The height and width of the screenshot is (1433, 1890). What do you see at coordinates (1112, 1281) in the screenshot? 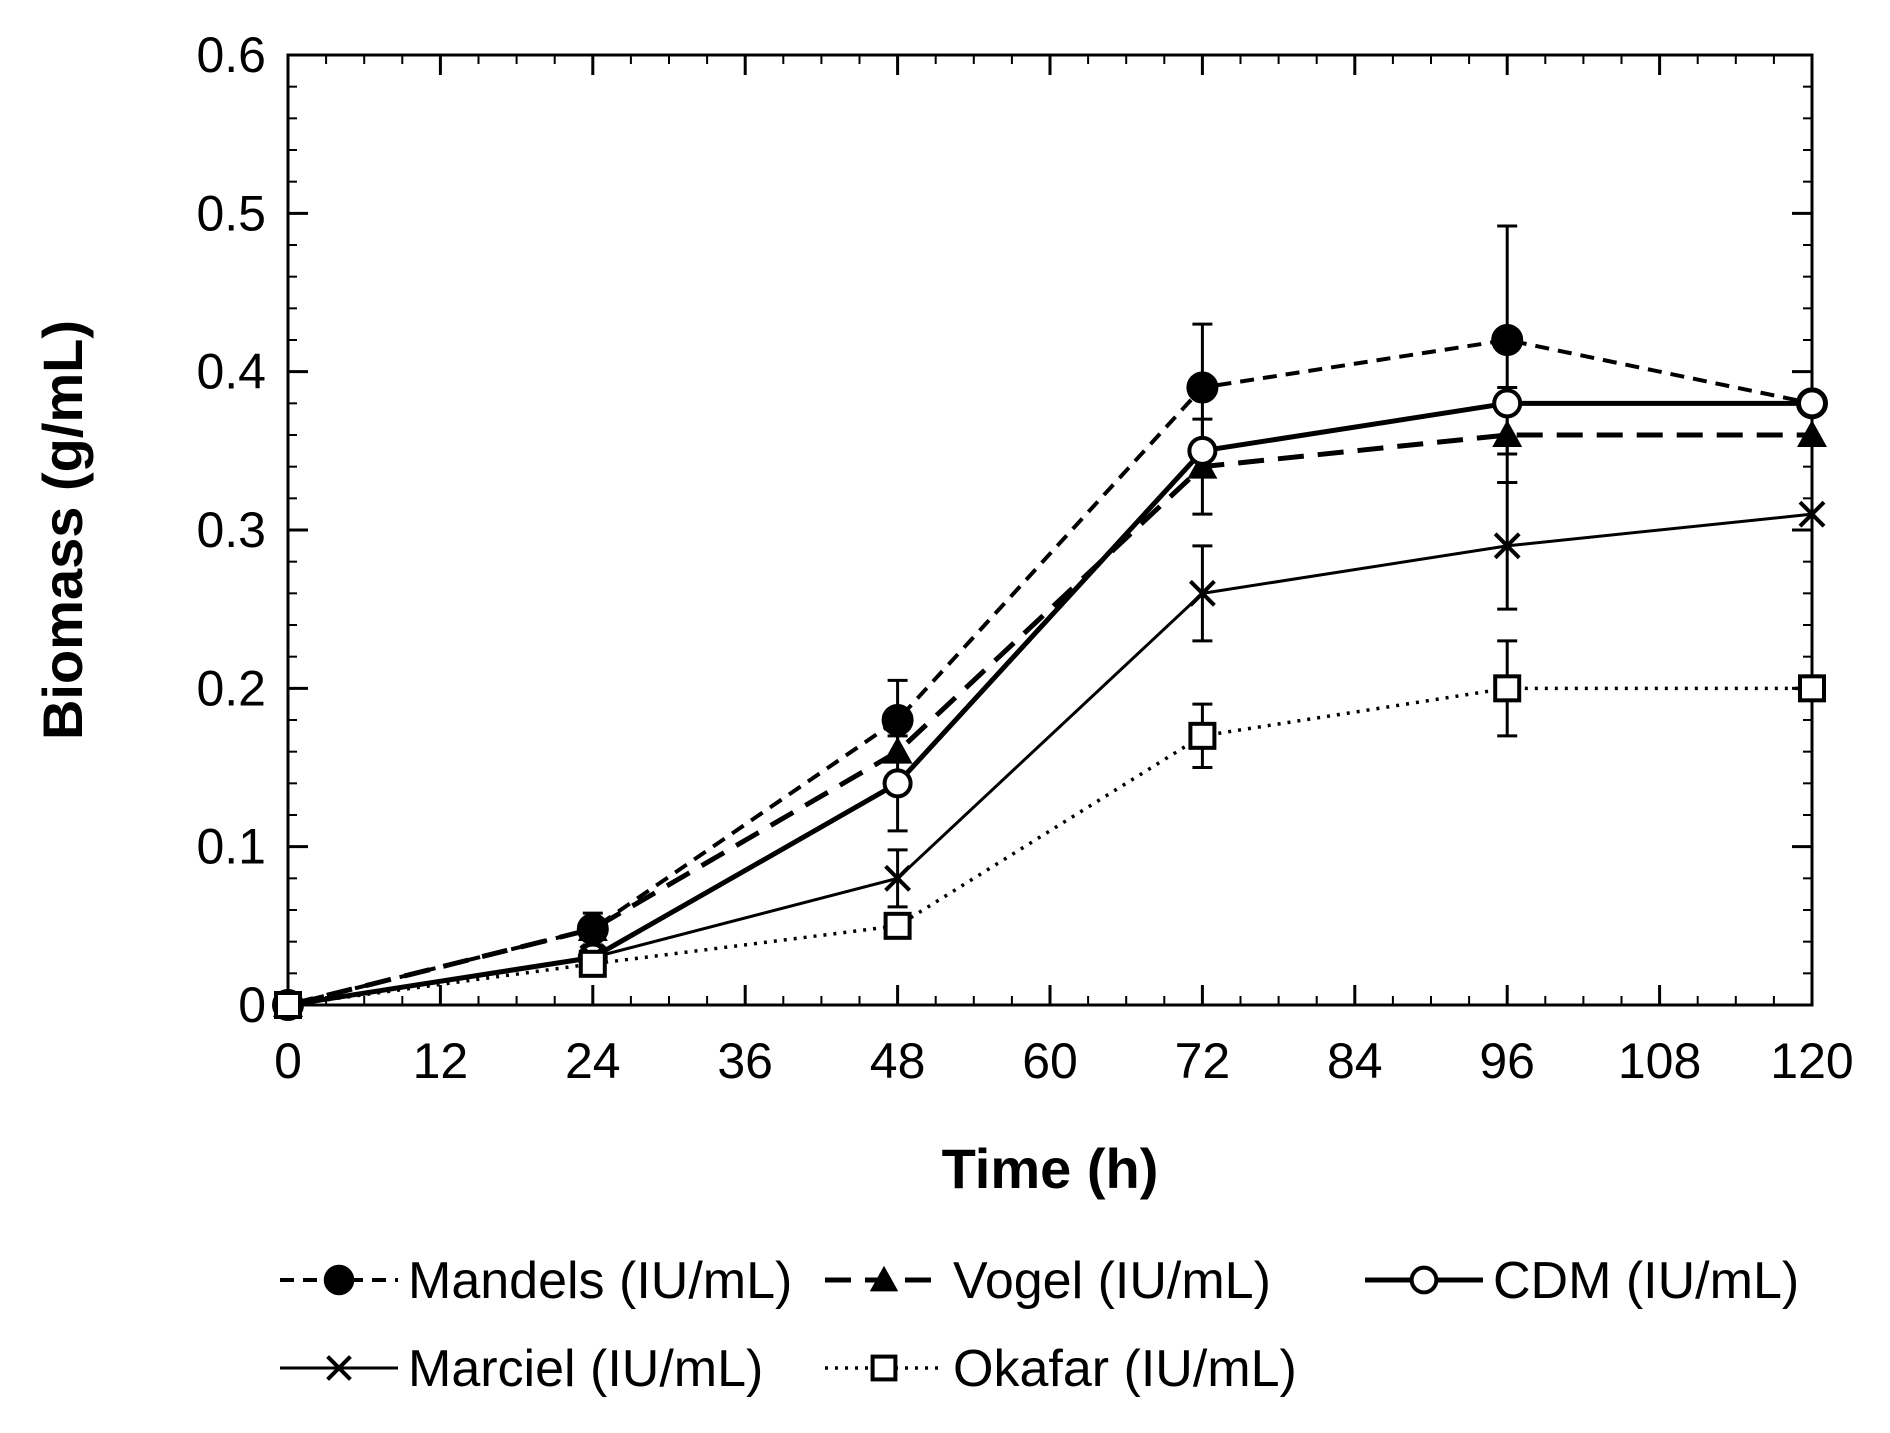
I see `legend-label-1: Vogel (IU/mL)` at bounding box center [1112, 1281].